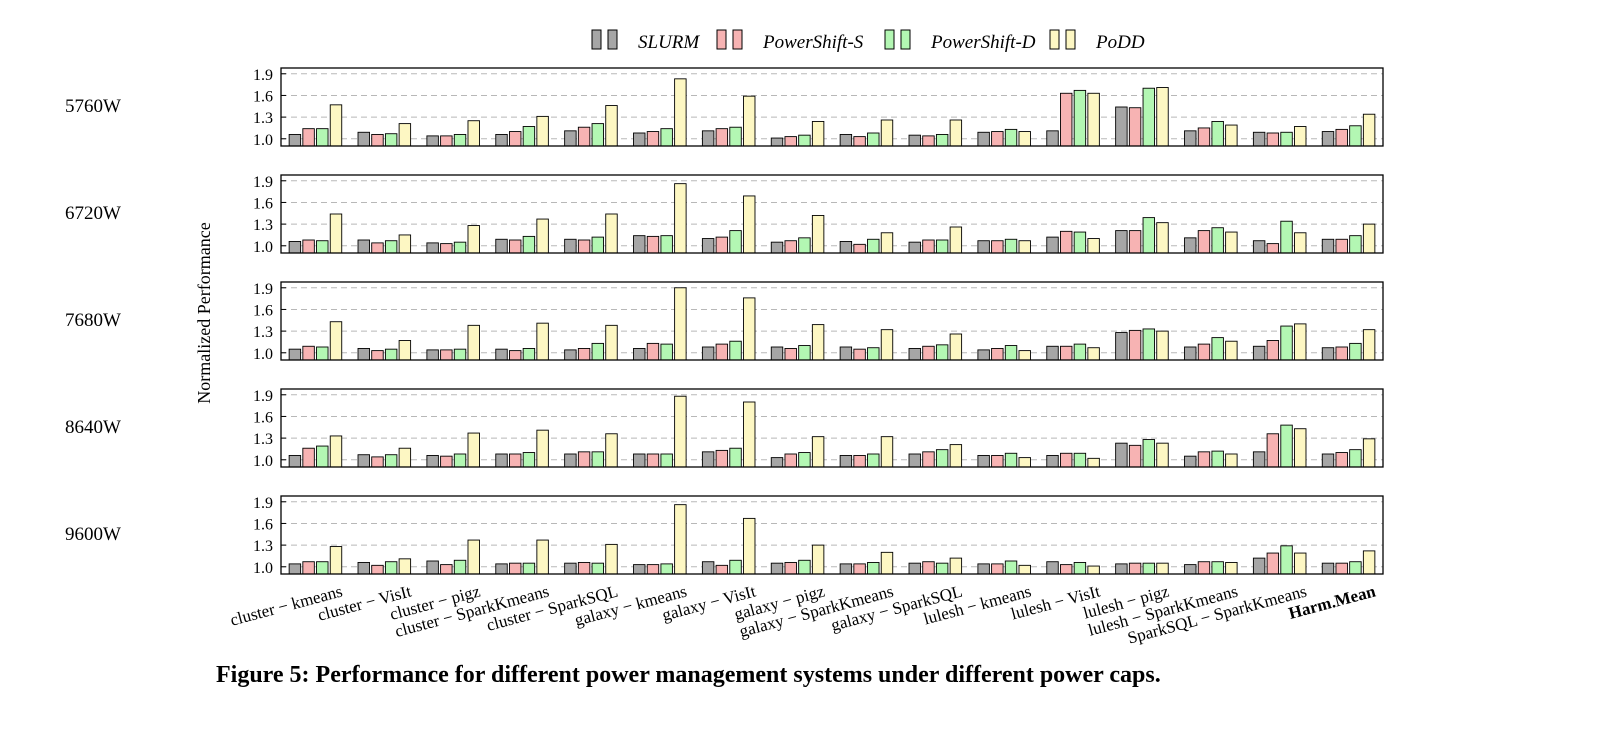 Image resolution: width=1600 pixels, height=732 pixels. I want to click on y-tick-label: 1.6, so click(263, 524).